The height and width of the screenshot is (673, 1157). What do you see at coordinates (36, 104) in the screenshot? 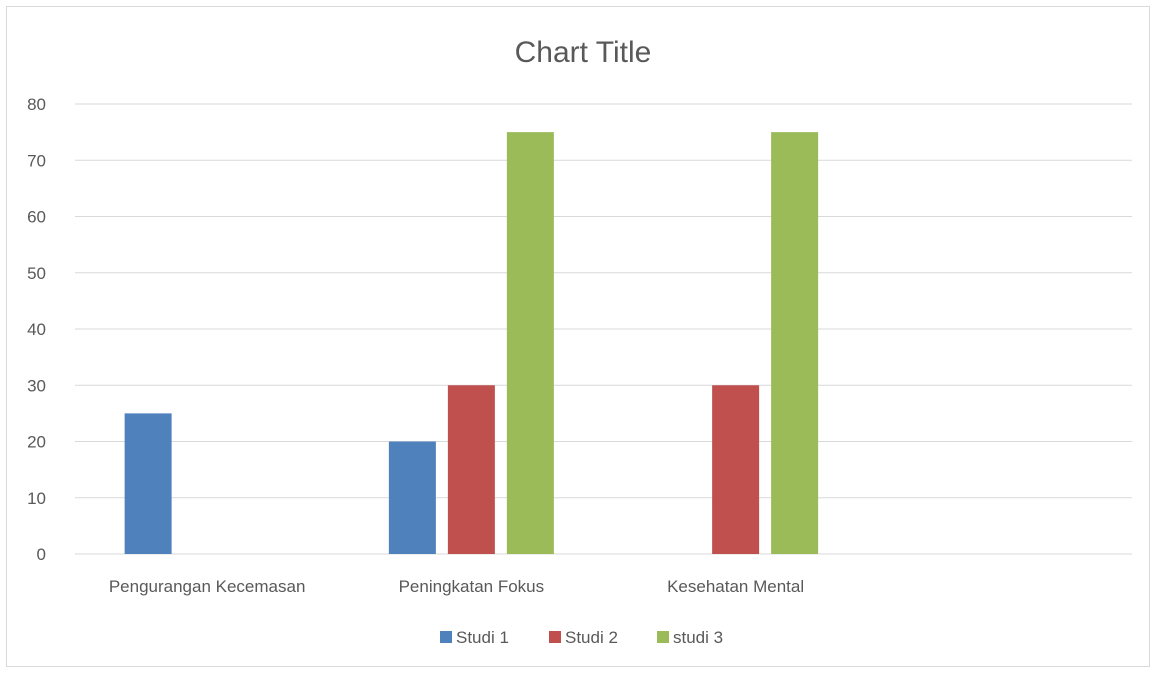
I see `y-tick-label: 80` at bounding box center [36, 104].